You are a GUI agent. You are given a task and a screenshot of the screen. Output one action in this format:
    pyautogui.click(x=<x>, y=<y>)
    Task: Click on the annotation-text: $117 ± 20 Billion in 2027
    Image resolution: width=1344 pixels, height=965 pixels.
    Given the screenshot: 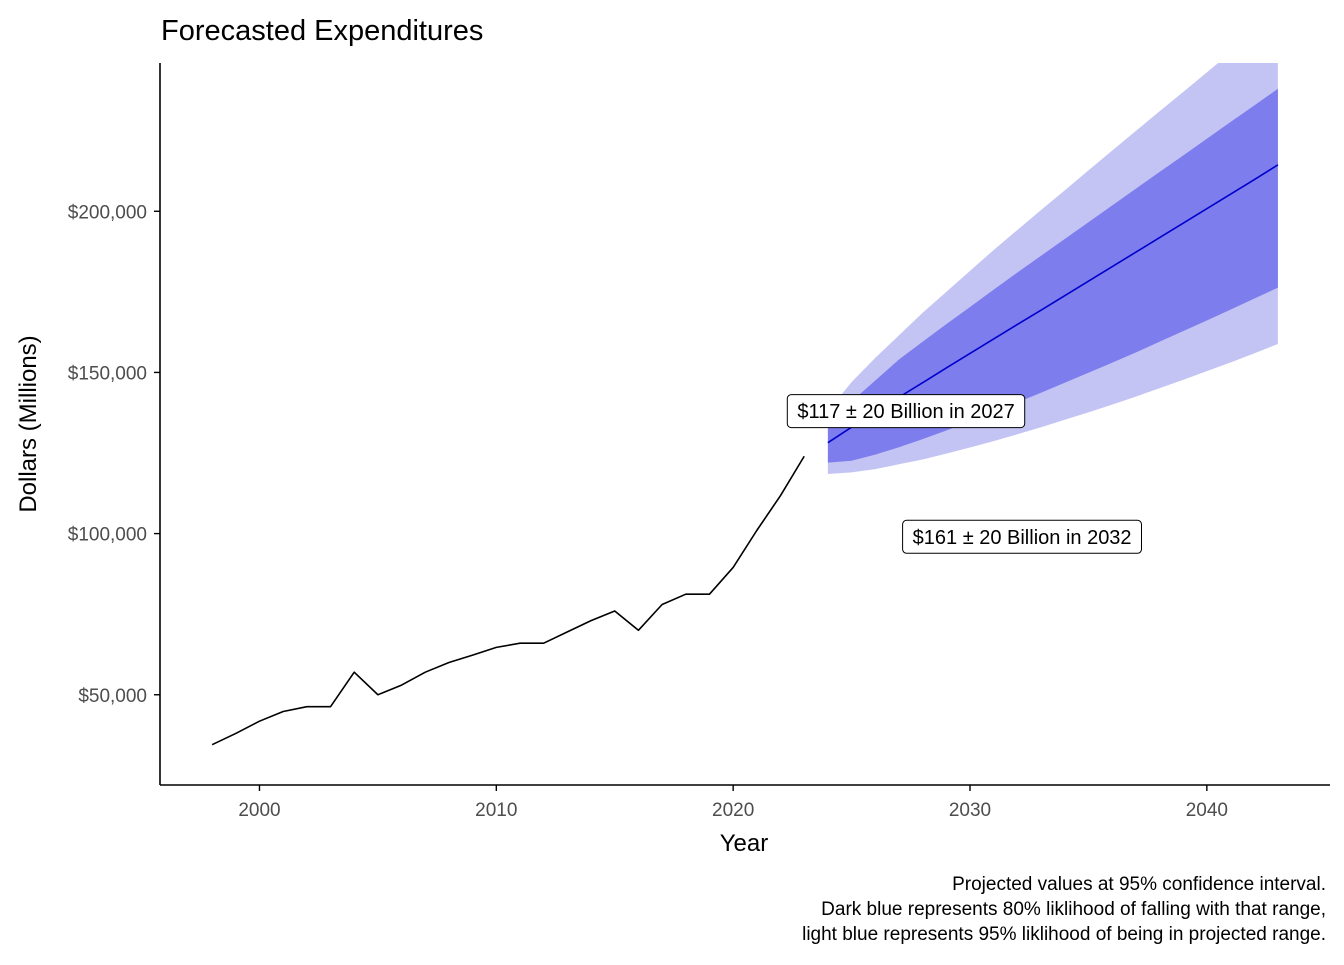 What is the action you would take?
    pyautogui.click(x=905, y=412)
    